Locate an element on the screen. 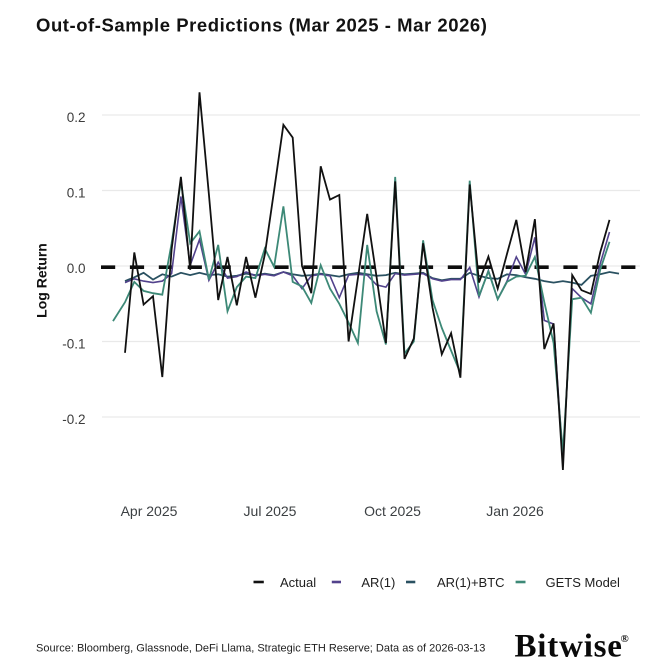 The height and width of the screenshot is (671, 671). svg-text: AR(1)+BTC is located at coordinates (471, 582).